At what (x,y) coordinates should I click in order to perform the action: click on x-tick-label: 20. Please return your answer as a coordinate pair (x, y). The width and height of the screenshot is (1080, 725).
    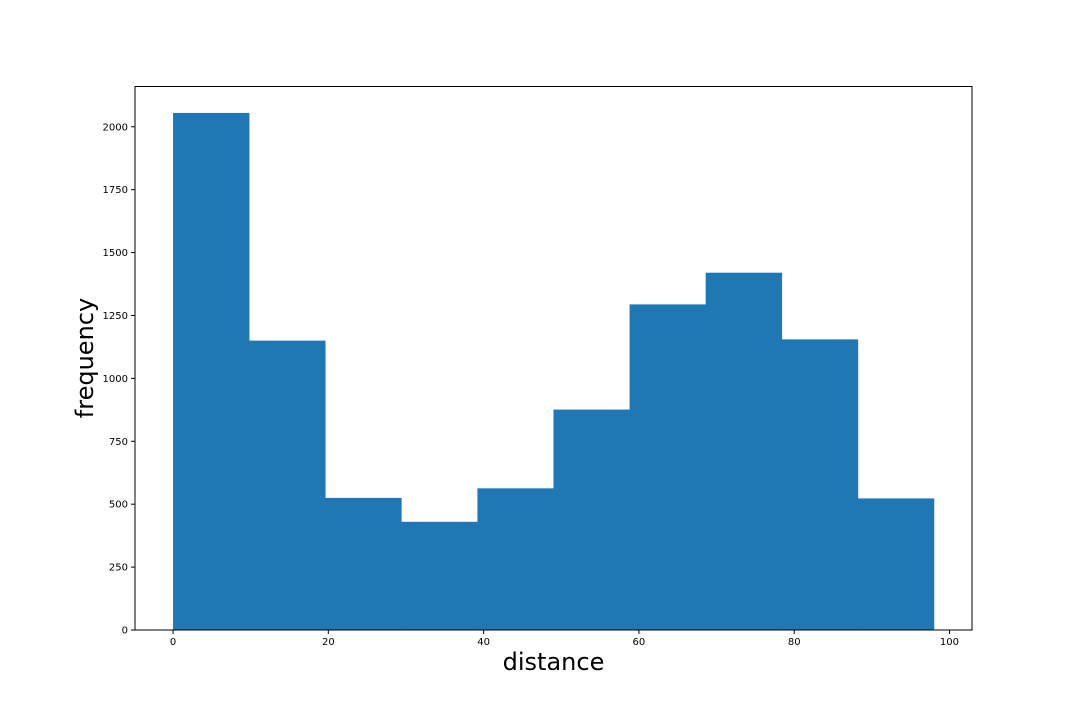
    Looking at the image, I should click on (328, 642).